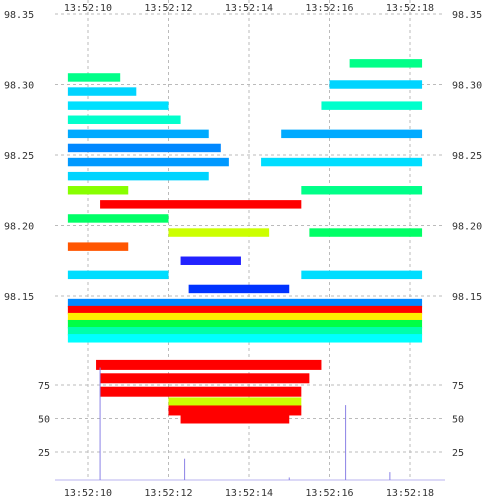 Image resolution: width=500 pixels, height=500 pixels. I want to click on y-tick-label-left: 98.35, so click(19, 15).